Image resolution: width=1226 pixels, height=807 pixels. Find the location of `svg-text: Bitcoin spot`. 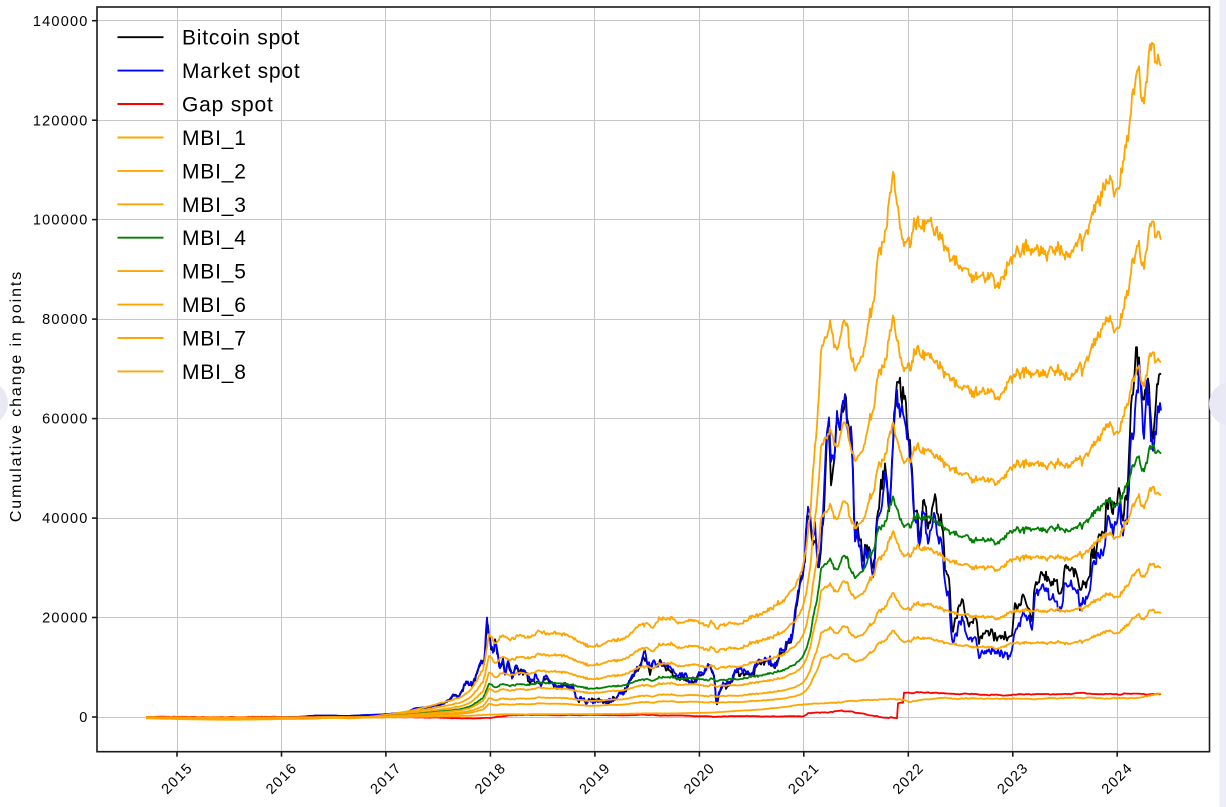

svg-text: Bitcoin spot is located at coordinates (241, 38).